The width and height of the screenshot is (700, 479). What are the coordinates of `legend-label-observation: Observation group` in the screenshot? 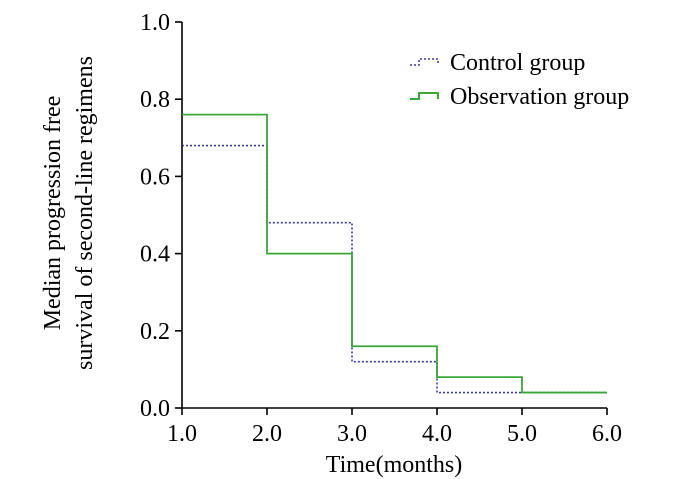 It's located at (539, 97).